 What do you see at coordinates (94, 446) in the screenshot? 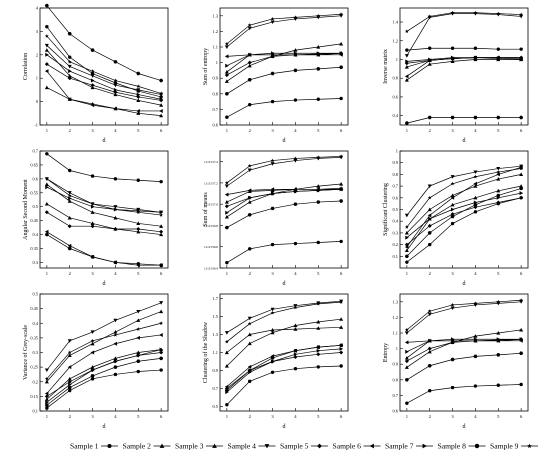
I see `legend-entry-1: Sample 1` at bounding box center [94, 446].